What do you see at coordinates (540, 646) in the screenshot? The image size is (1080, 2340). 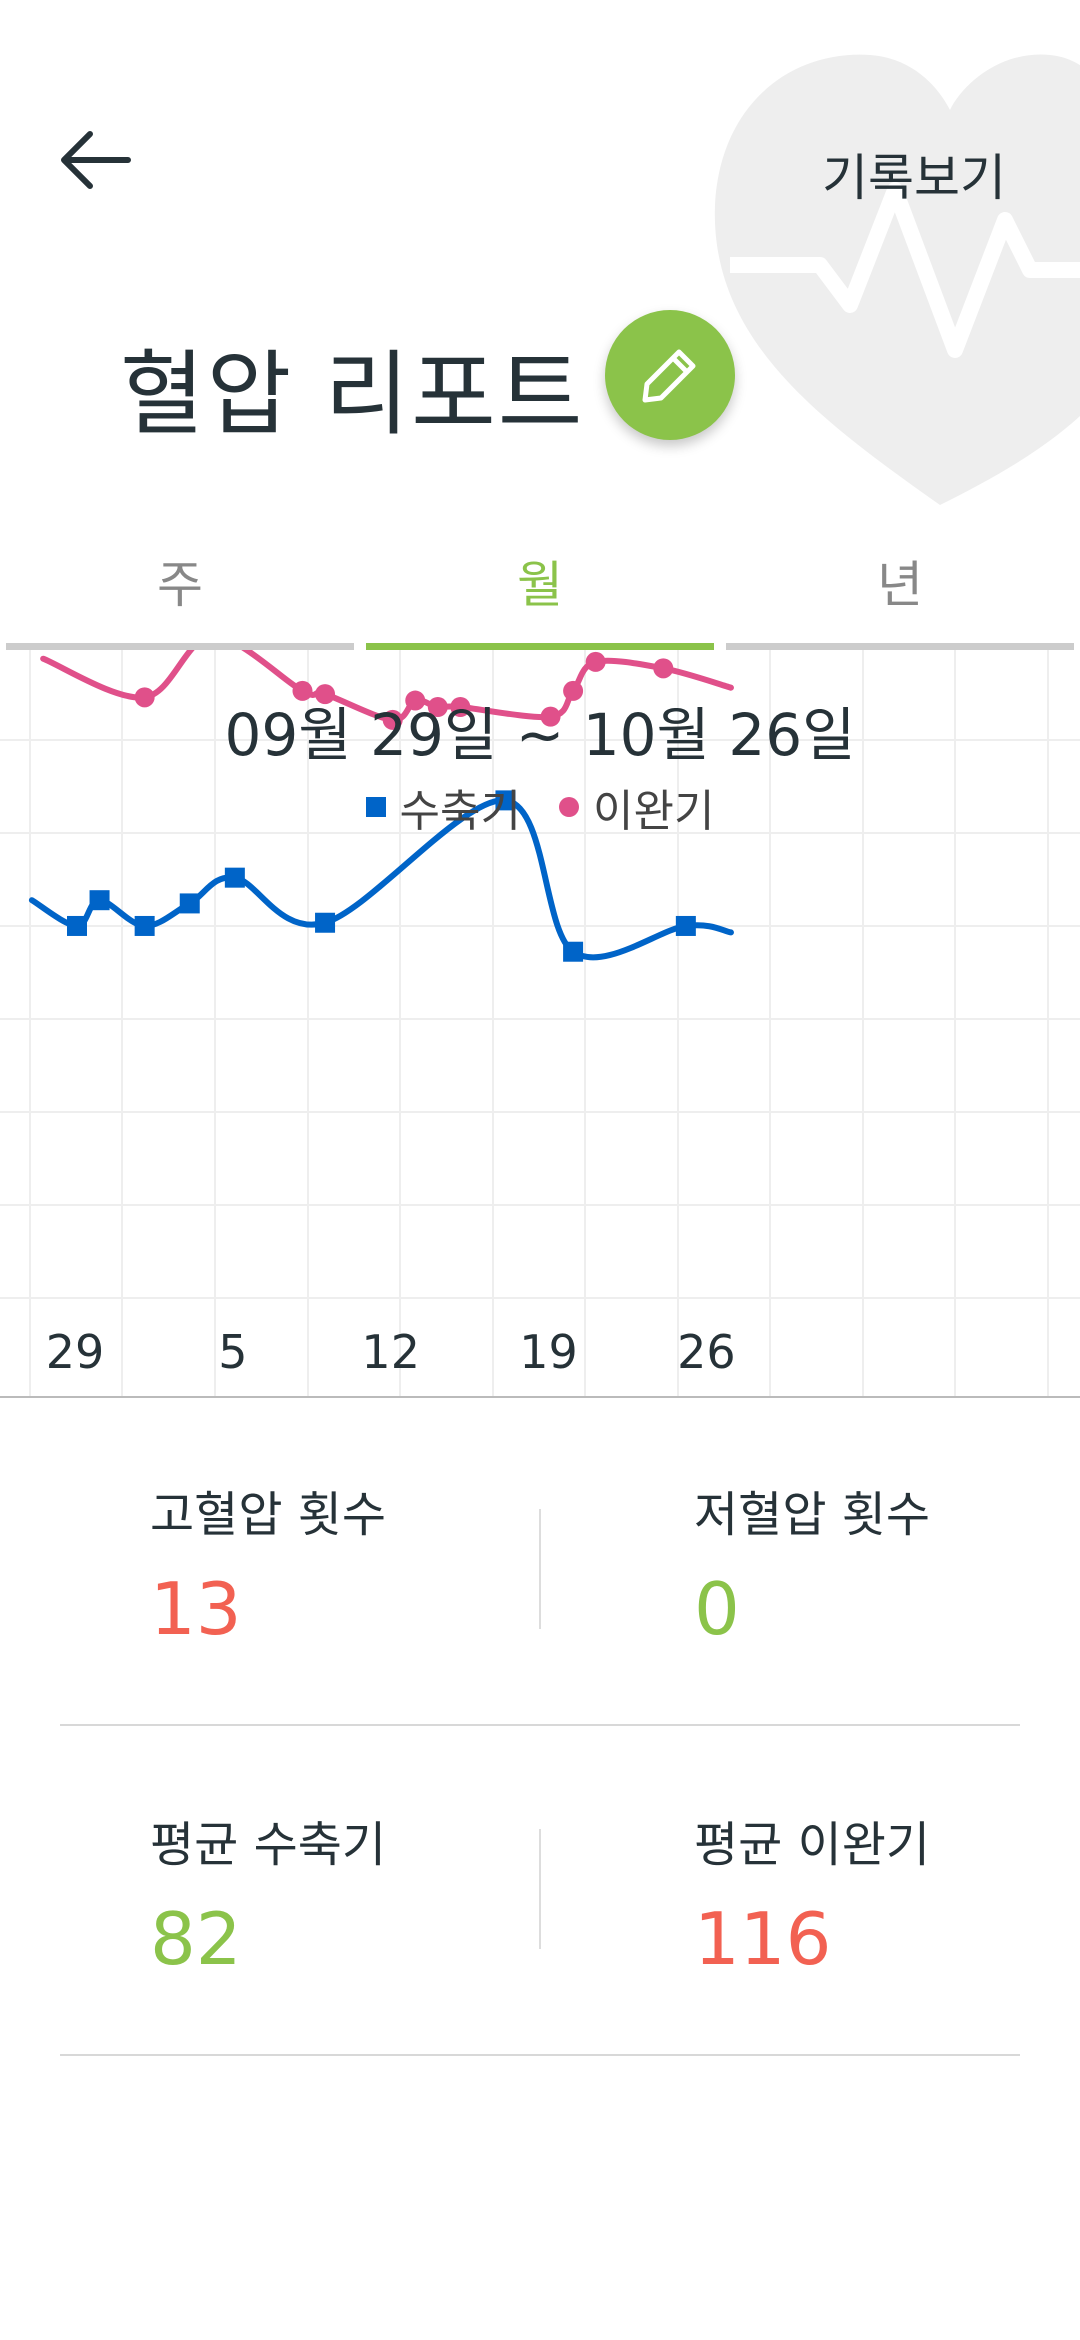 I see `tab-month-indicator` at bounding box center [540, 646].